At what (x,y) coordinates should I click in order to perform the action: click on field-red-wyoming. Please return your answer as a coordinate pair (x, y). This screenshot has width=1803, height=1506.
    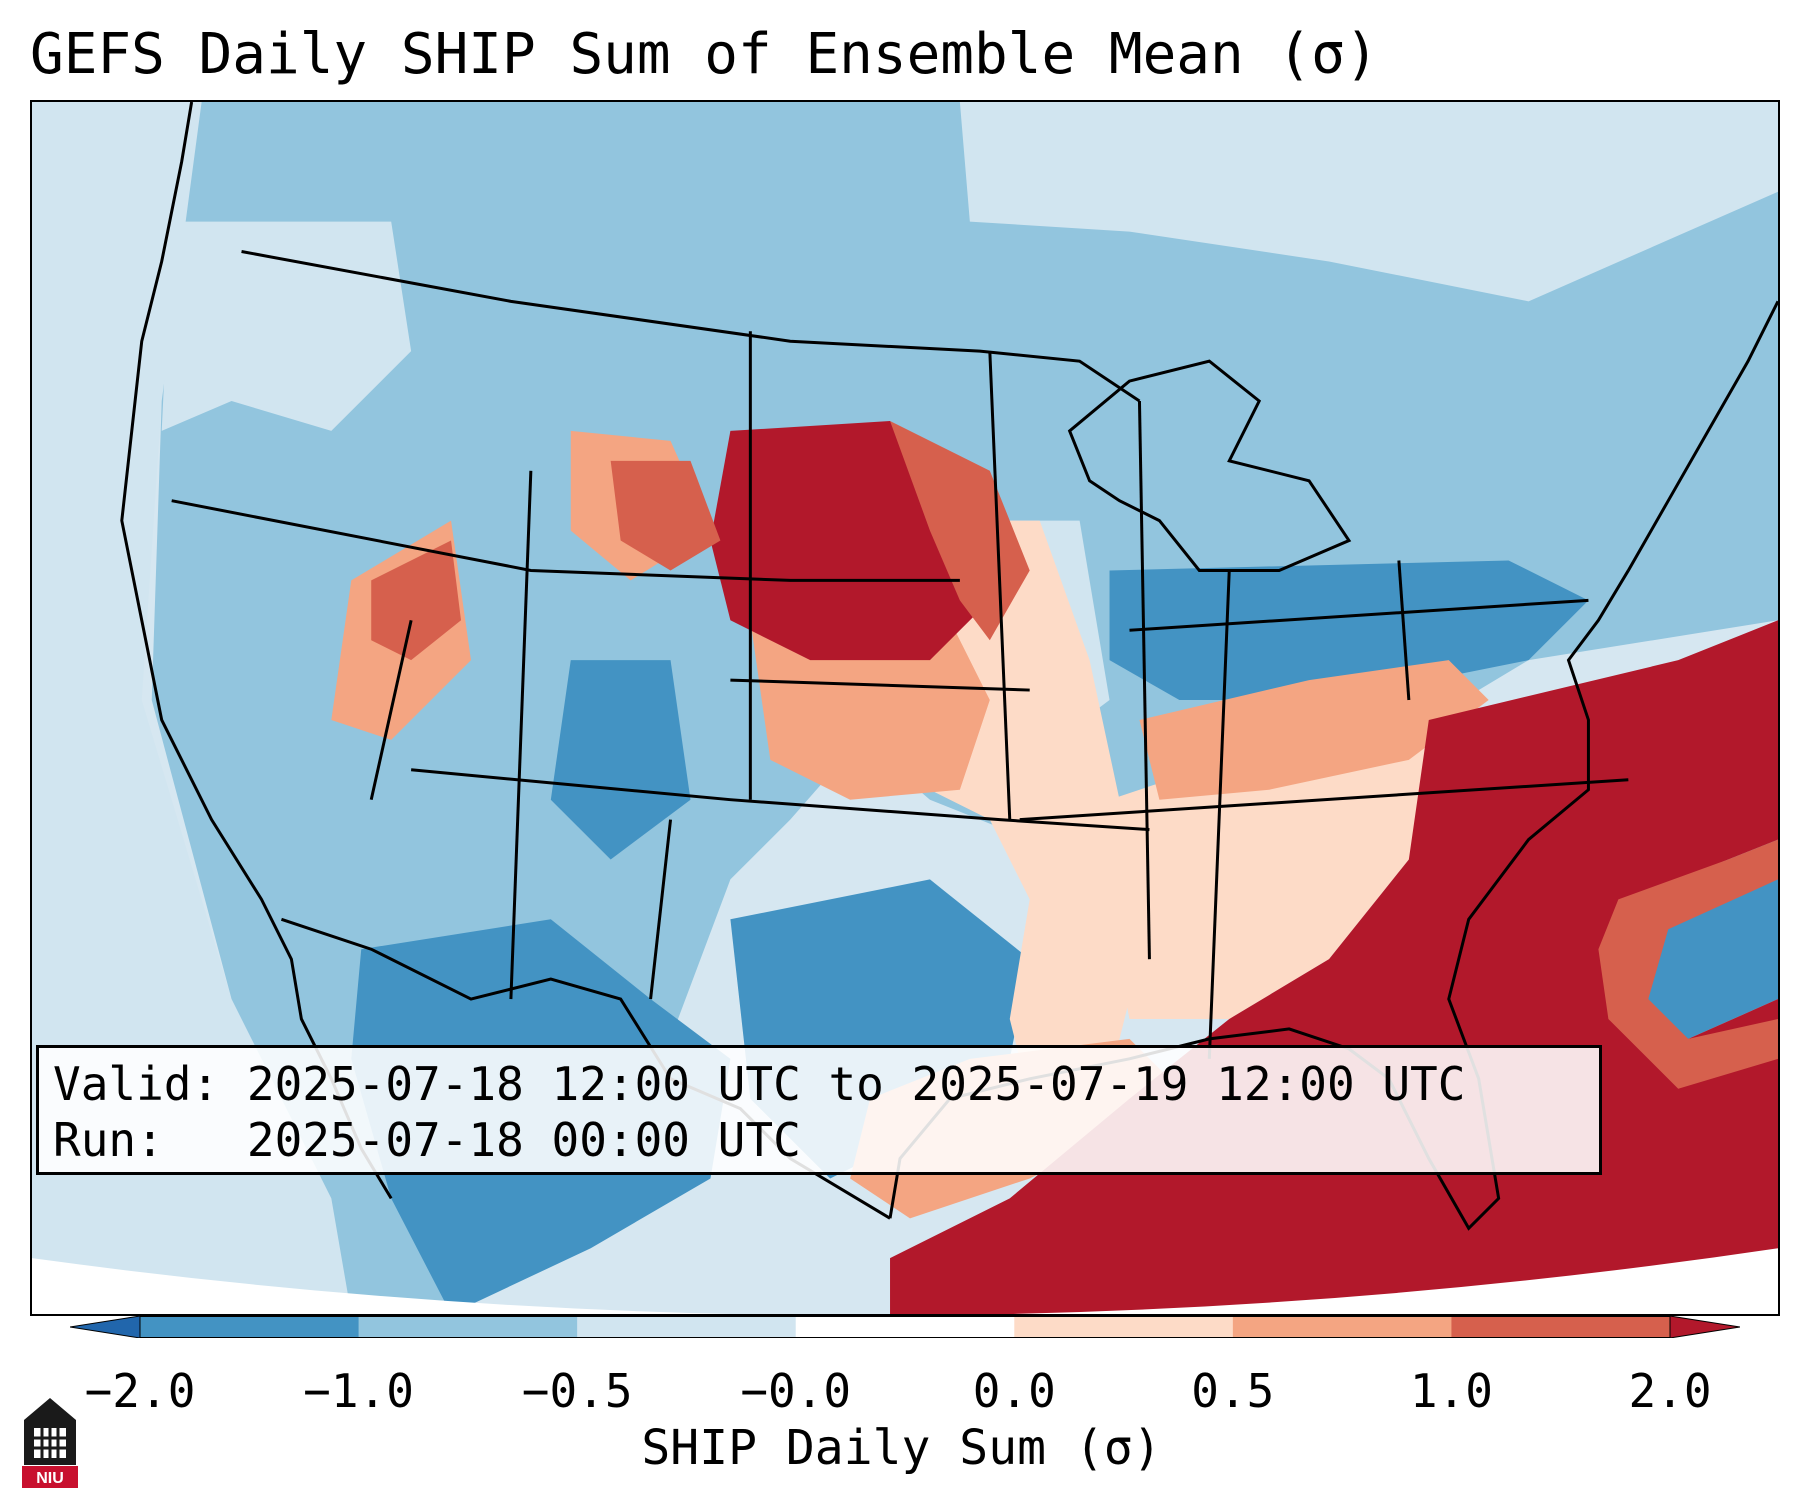
    Looking at the image, I should click on (665, 515).